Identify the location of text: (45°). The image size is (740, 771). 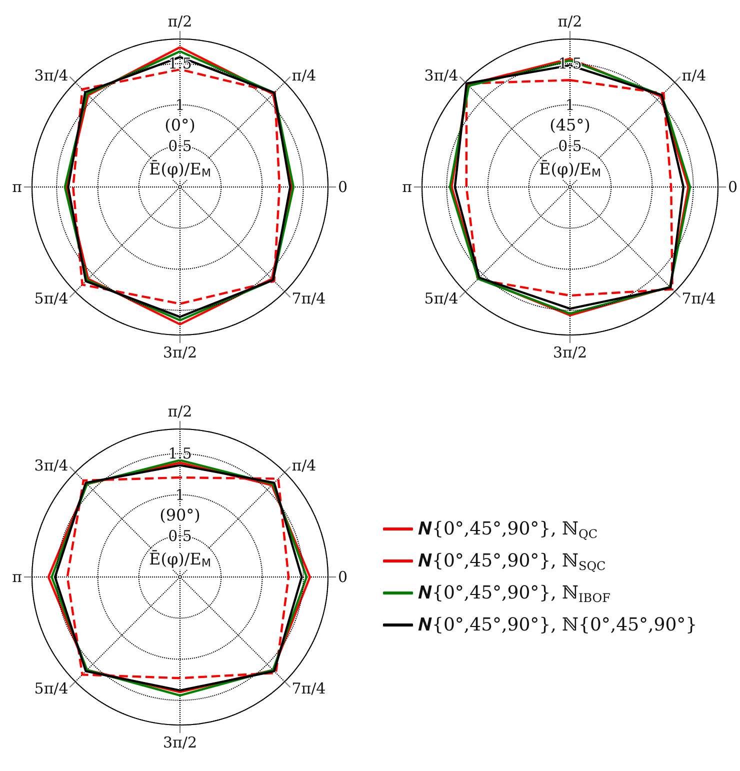
(570, 124).